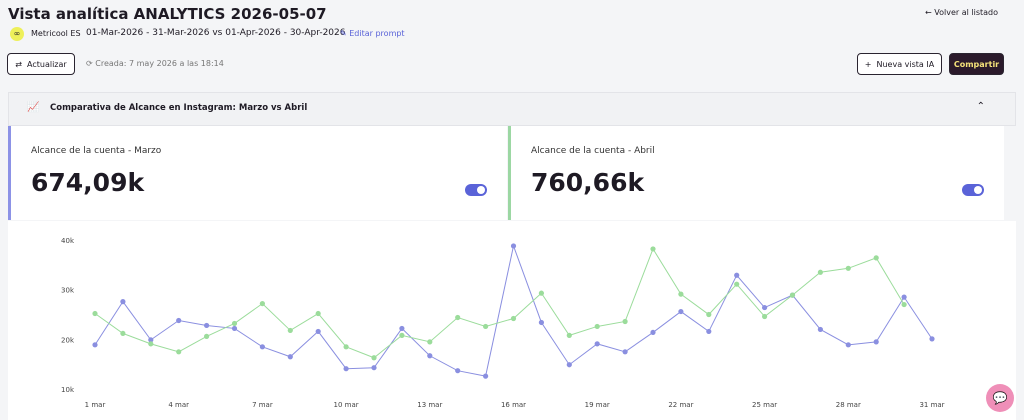 Image resolution: width=1024 pixels, height=420 pixels. I want to click on kpi-label: Alcance de la cuenta - Marzo, so click(96, 151).